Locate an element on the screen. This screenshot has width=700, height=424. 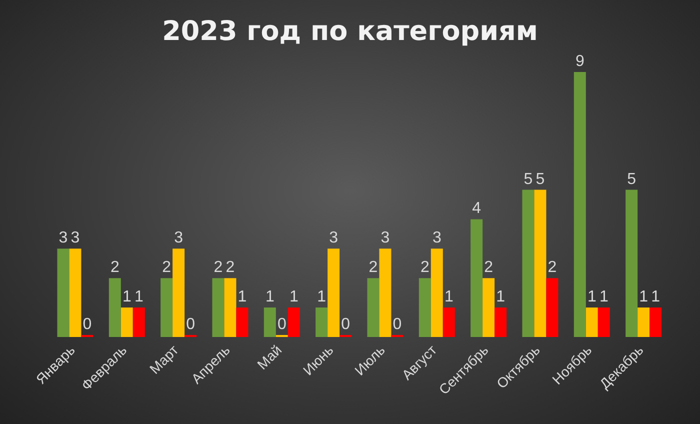
data-label: 9 is located at coordinates (579, 61).